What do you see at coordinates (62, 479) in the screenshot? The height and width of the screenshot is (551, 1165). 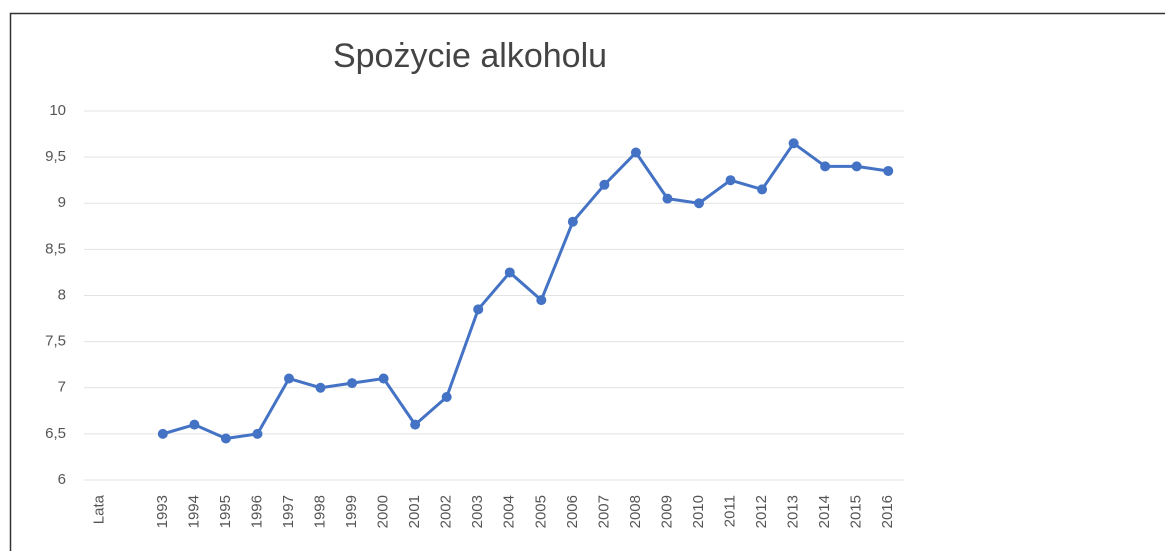 I see `y-tick-label: 6` at bounding box center [62, 479].